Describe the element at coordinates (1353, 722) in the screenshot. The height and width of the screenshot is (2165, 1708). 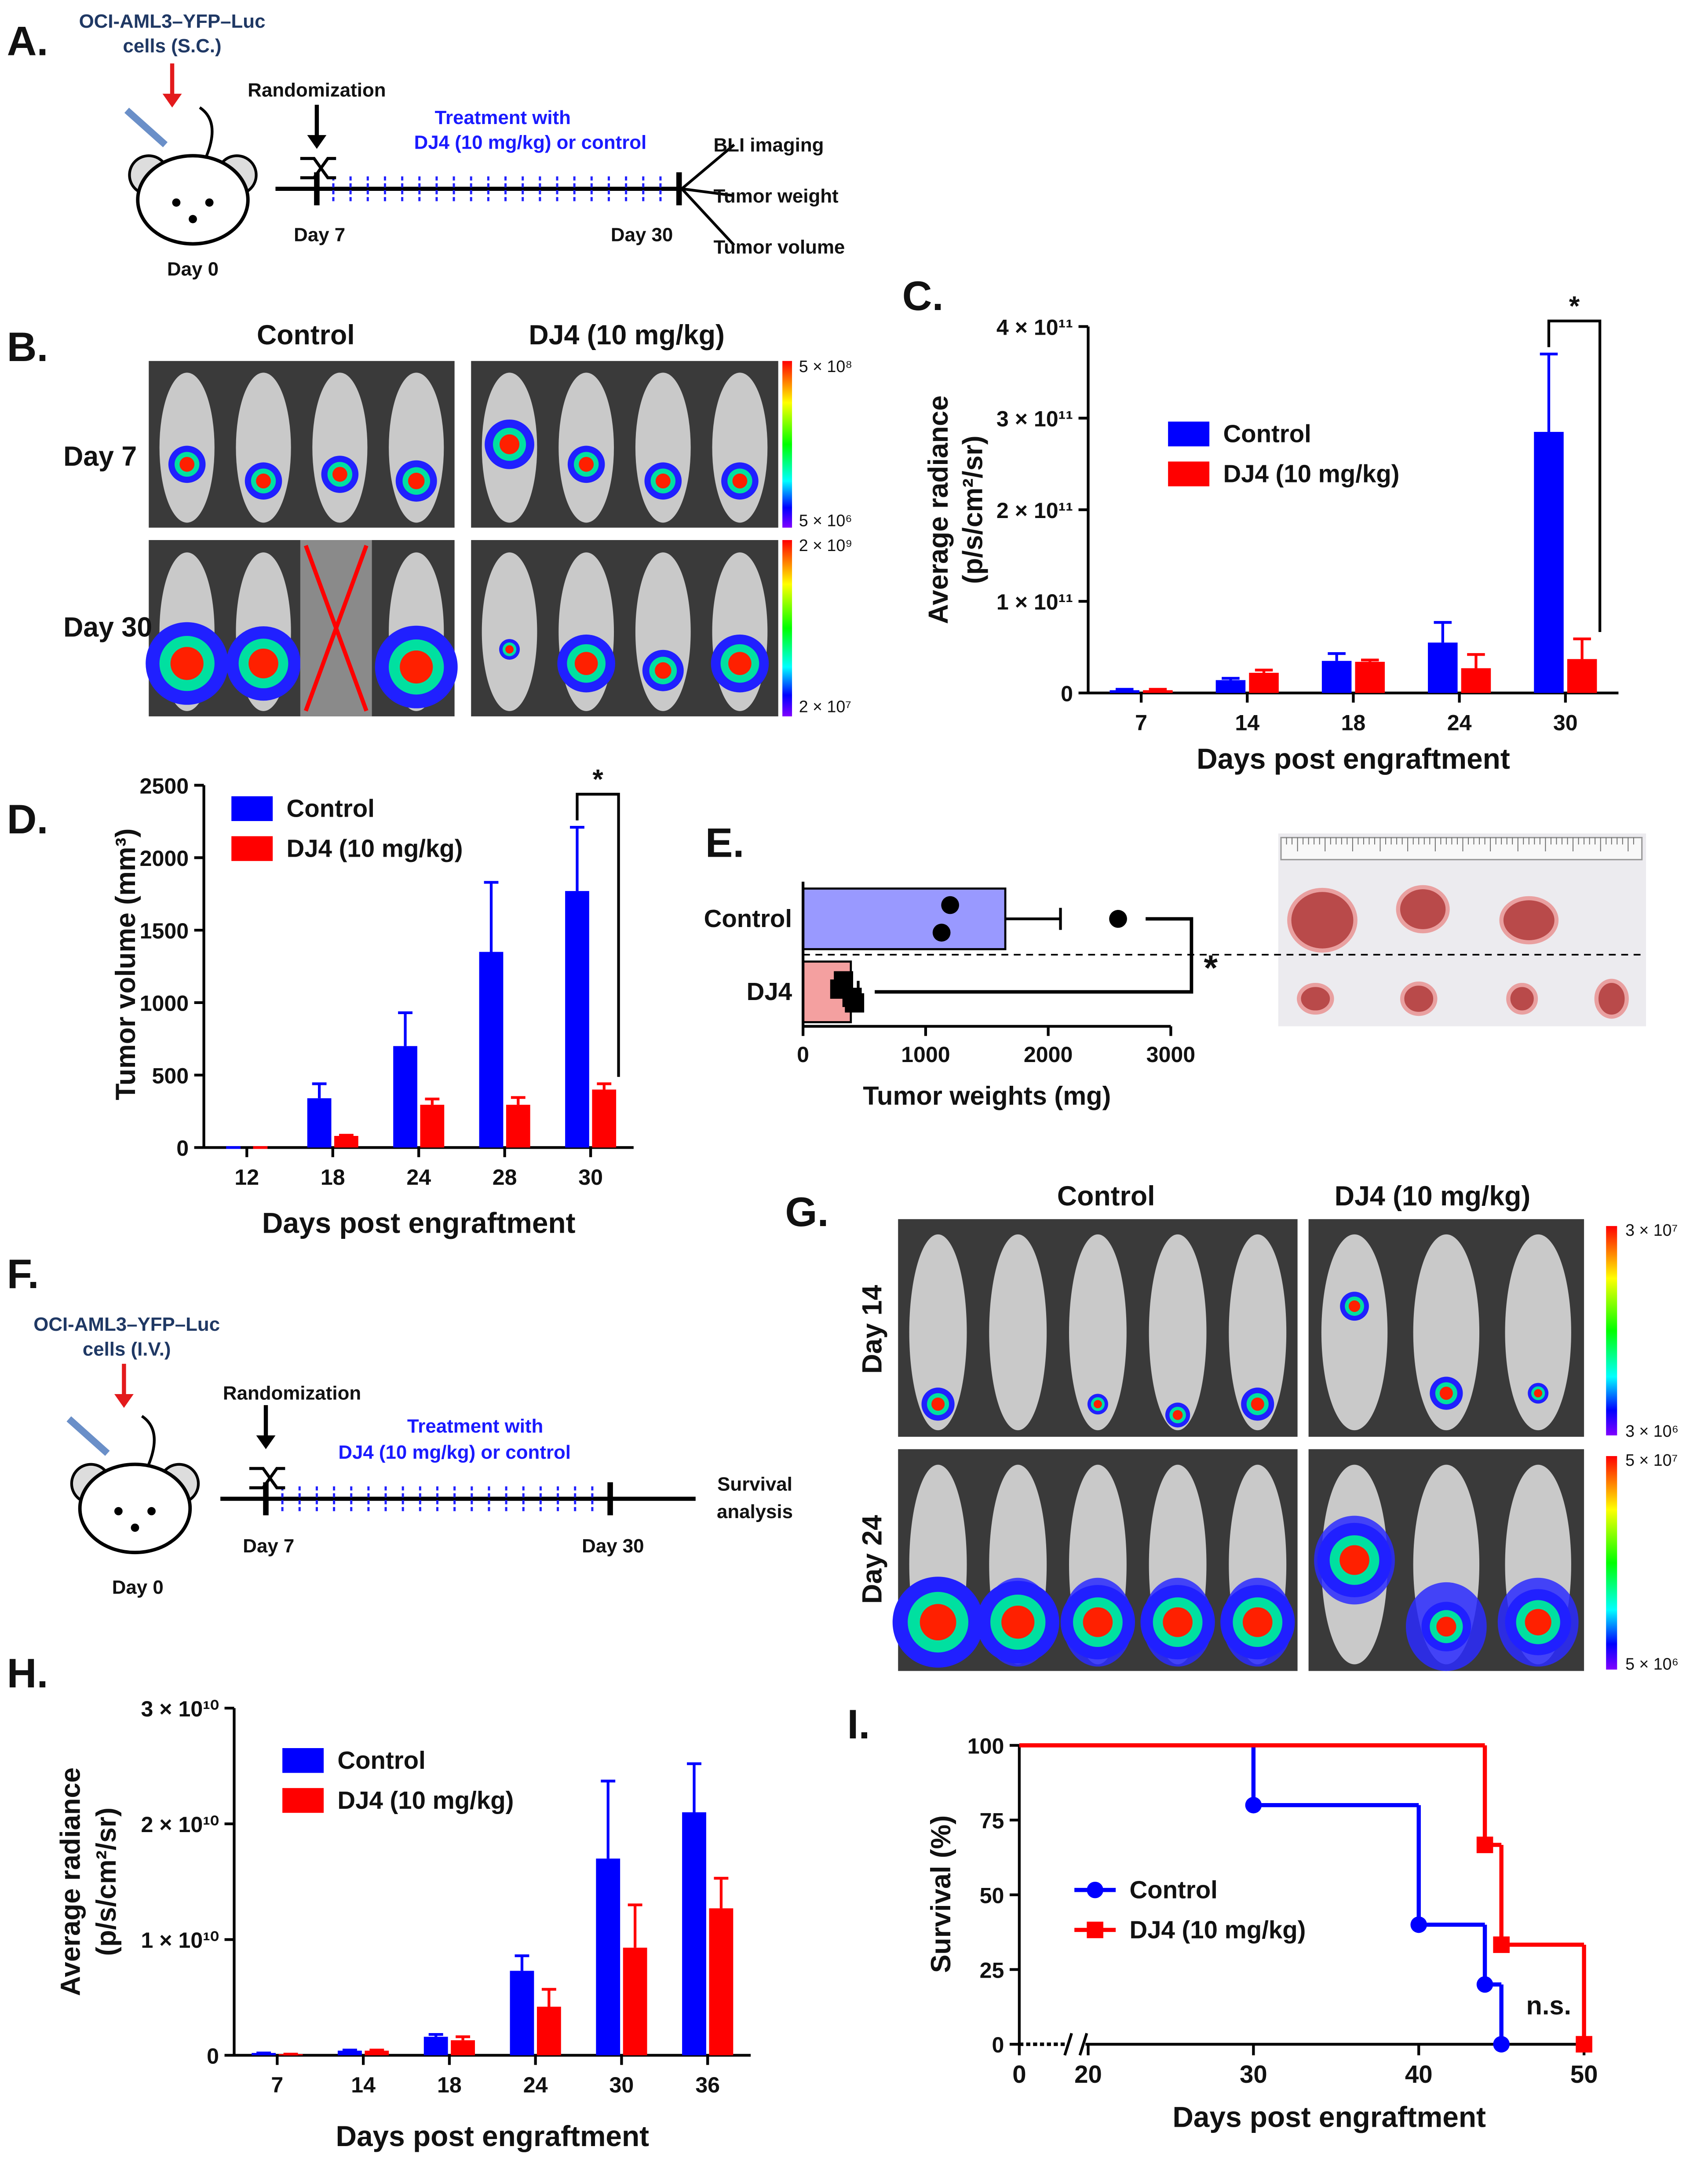
I see `x-tick-label: 18` at that location.